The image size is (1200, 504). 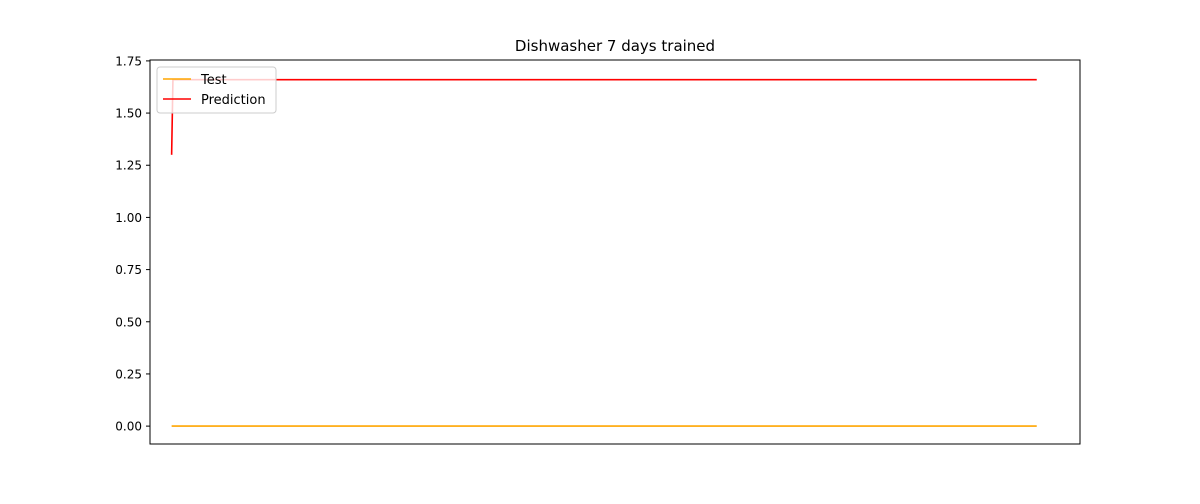 I want to click on y-tick-label: 1.25, so click(x=128, y=166).